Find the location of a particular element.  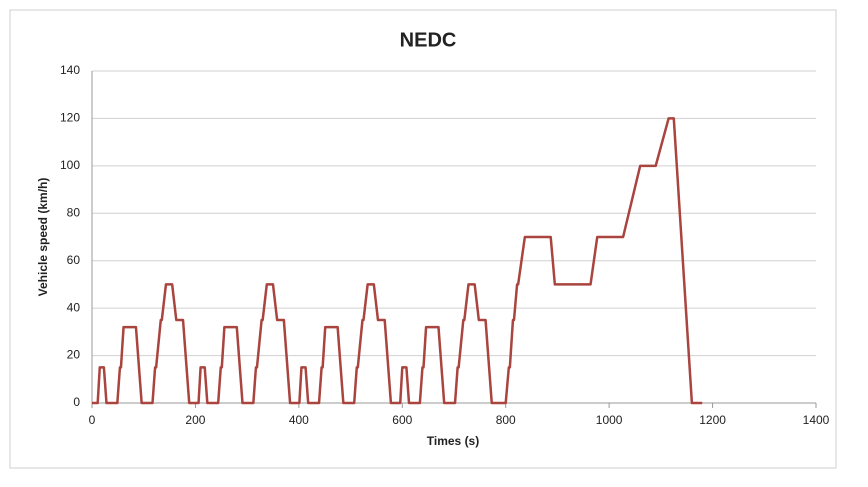

y-tick-label: 140 is located at coordinates (70, 70).